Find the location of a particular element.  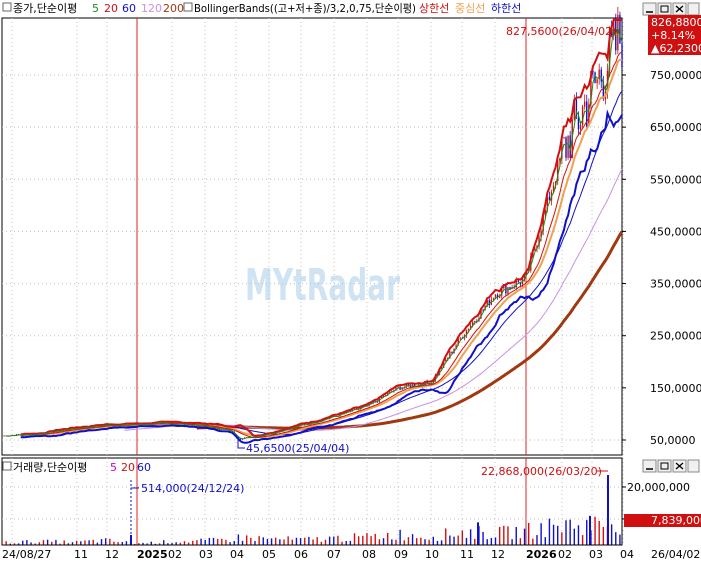

x-tick-label: 05 is located at coordinates (269, 554).